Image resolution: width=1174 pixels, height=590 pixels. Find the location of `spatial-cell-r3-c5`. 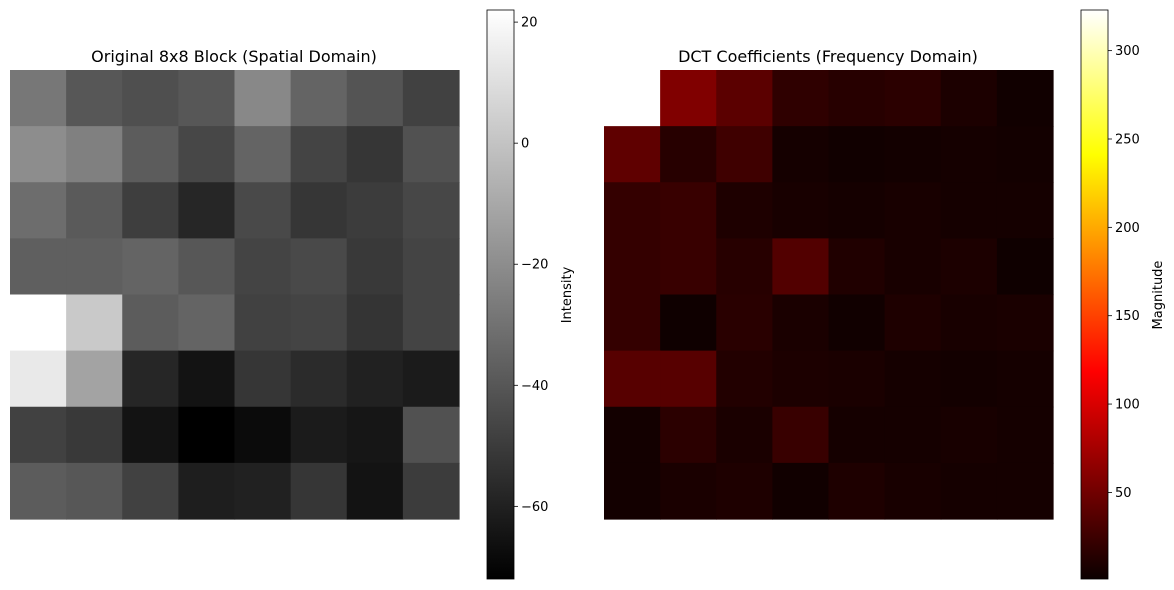

spatial-cell-r3-c5 is located at coordinates (319, 267).